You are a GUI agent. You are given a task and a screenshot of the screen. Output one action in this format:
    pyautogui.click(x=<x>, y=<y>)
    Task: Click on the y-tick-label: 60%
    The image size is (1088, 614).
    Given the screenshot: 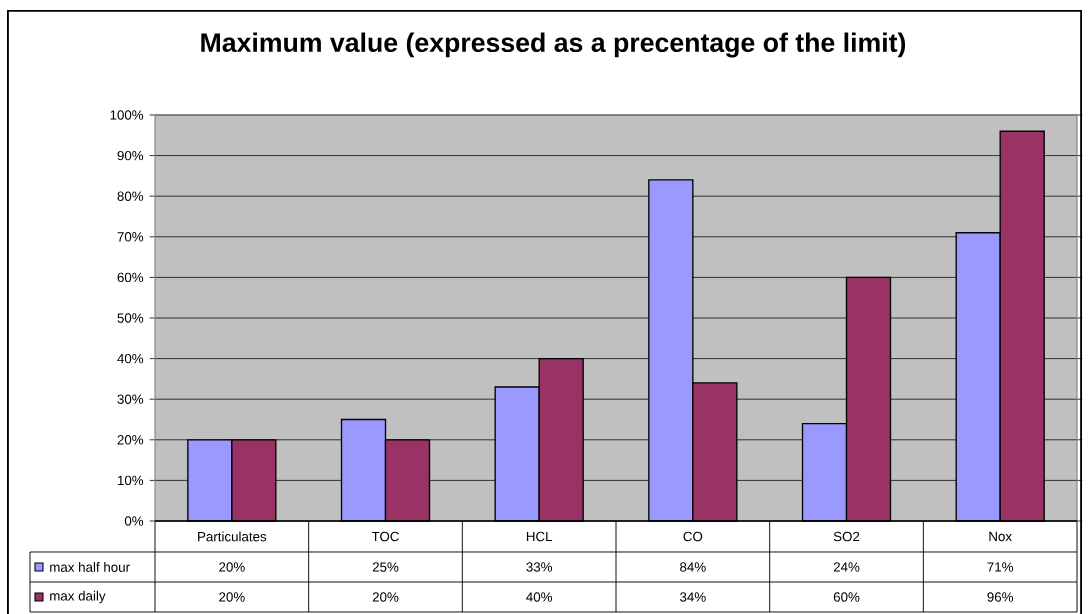 What is the action you would take?
    pyautogui.click(x=130, y=277)
    